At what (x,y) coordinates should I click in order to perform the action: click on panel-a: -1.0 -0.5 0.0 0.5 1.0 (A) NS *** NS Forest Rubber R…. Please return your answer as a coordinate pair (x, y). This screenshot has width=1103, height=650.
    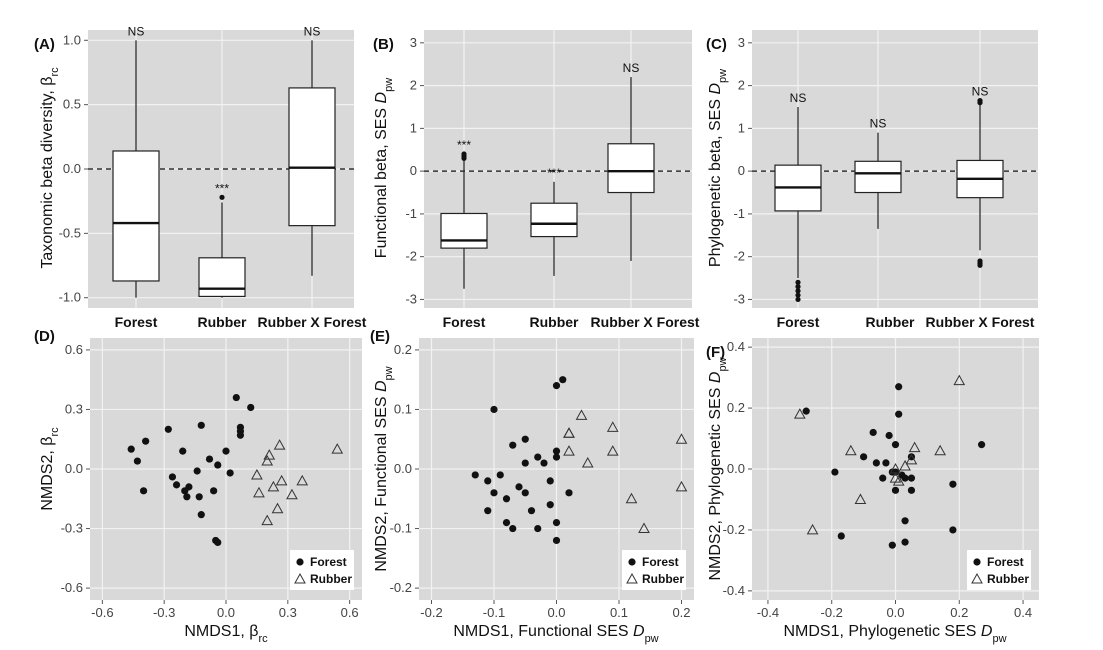
    Looking at the image, I should click on (200, 177).